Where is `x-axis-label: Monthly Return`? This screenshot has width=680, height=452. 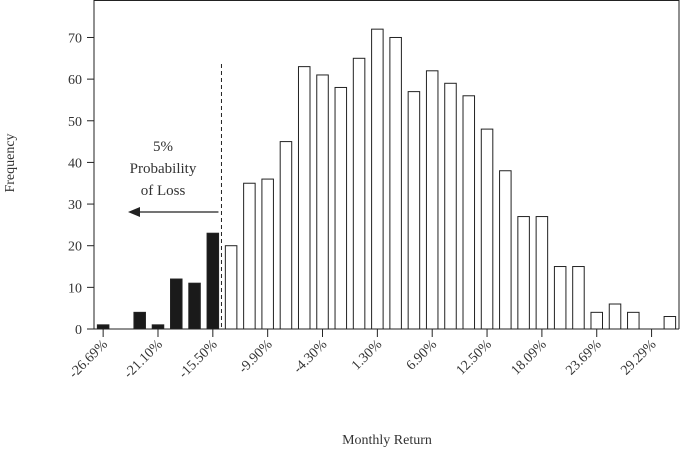 x-axis-label: Monthly Return is located at coordinates (387, 440).